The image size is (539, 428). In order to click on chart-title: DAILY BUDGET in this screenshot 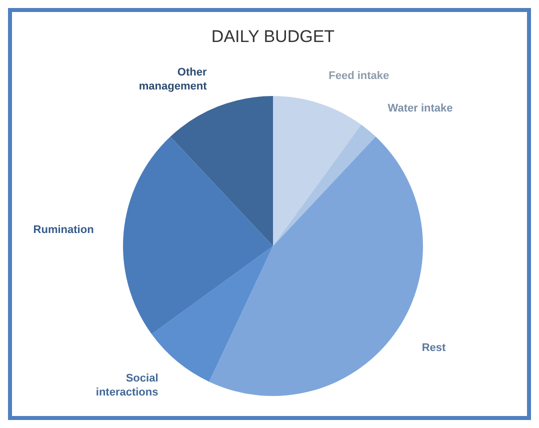, I will do `click(273, 36)`.